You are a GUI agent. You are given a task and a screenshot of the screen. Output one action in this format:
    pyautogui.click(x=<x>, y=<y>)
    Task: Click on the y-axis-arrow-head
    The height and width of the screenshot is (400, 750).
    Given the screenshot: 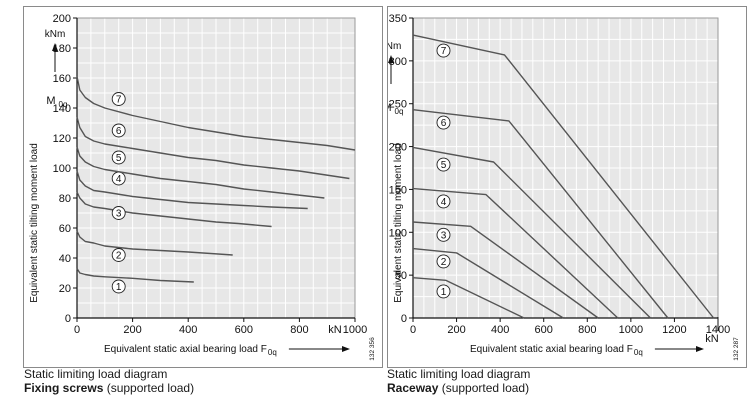 What is the action you would take?
    pyautogui.click(x=391, y=59)
    